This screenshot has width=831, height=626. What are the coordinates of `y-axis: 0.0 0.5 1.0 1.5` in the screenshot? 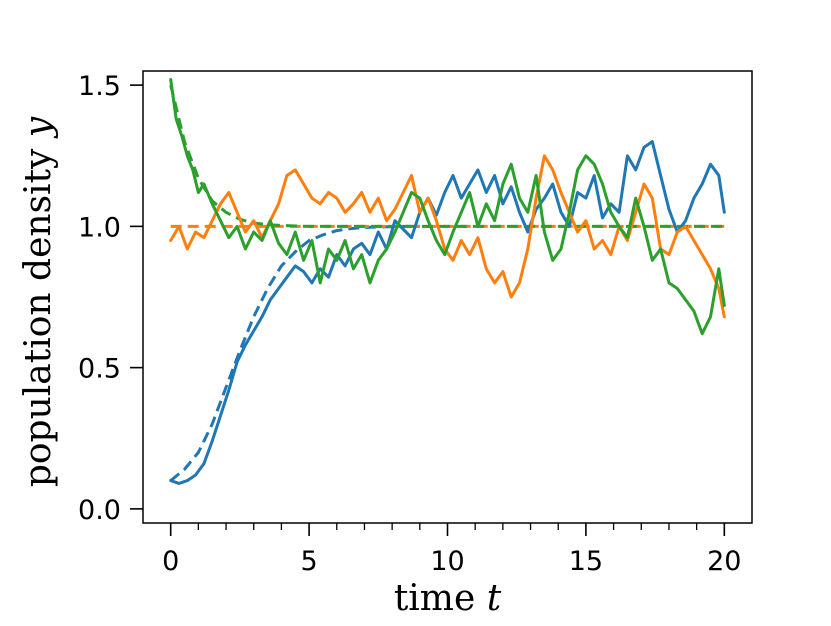 It's located at (110, 298).